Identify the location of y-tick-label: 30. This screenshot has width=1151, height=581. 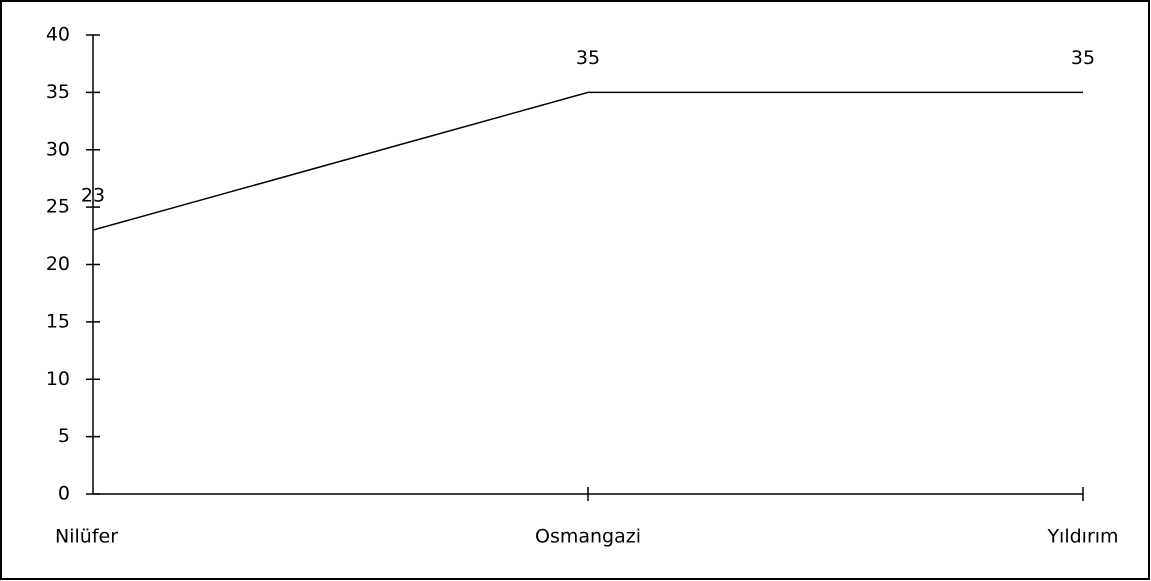
(58, 149).